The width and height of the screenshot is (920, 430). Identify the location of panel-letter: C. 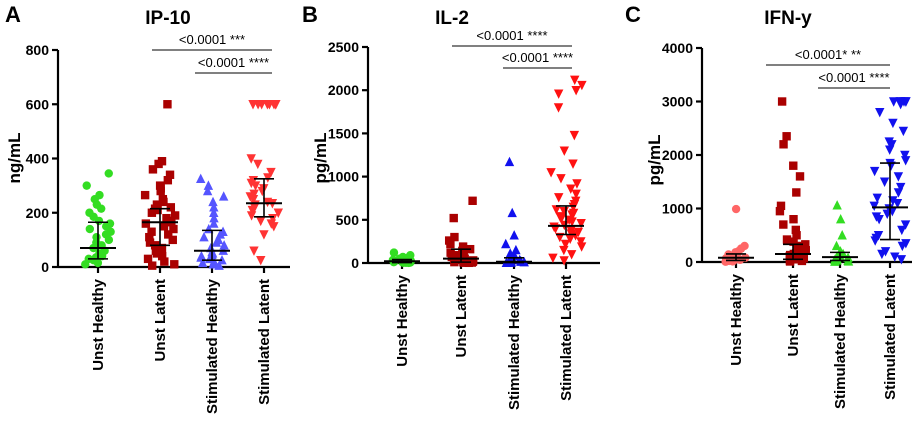
(633, 14).